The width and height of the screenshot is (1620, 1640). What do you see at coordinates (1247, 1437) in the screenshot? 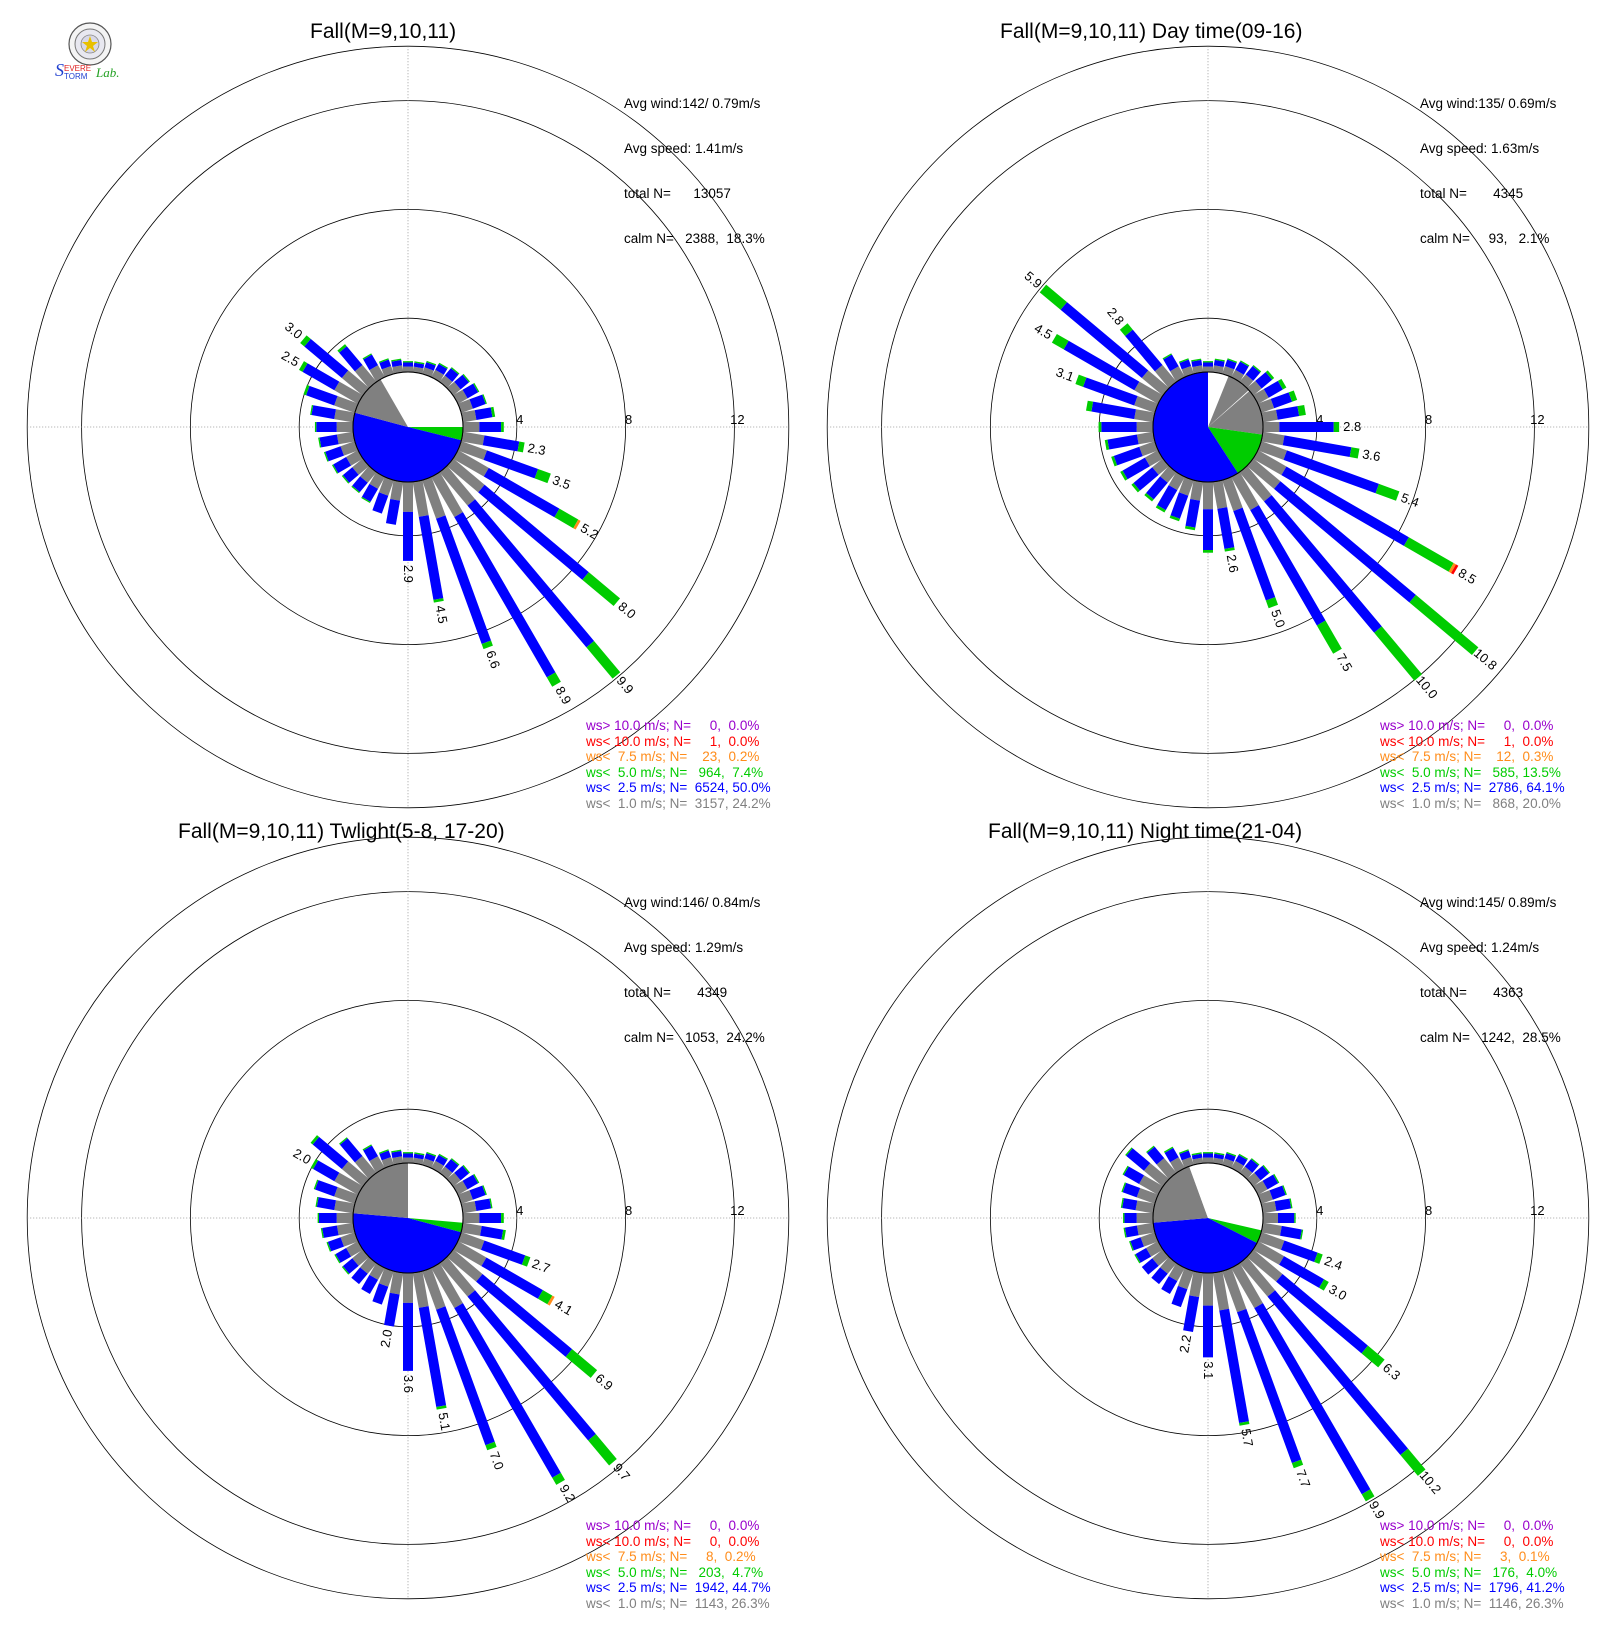
I see `bar-value-label: 5.7` at bounding box center [1247, 1437].